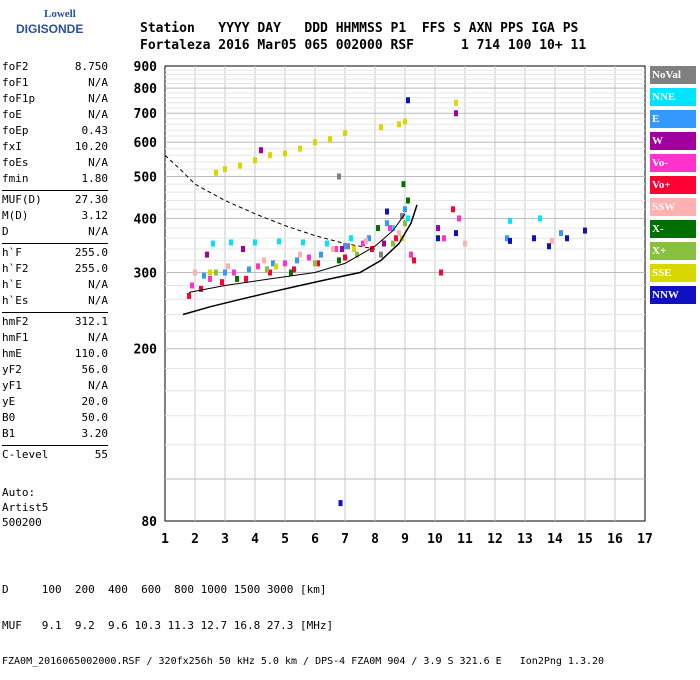  Describe the element at coordinates (12, 146) in the screenshot. I see `param-label: fxI` at that location.